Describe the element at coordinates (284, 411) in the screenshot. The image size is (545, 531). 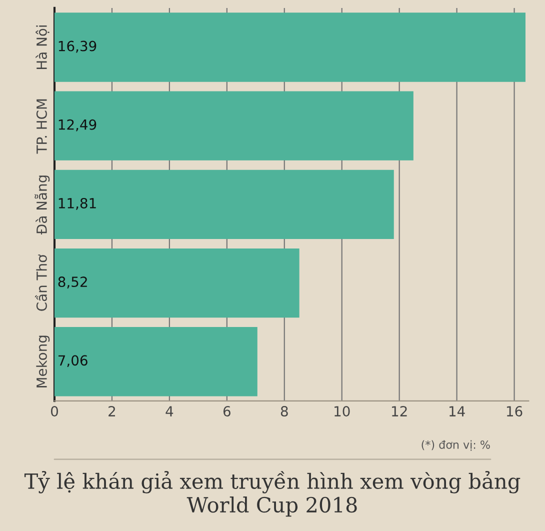
I see `x-tick-label: 8` at that location.